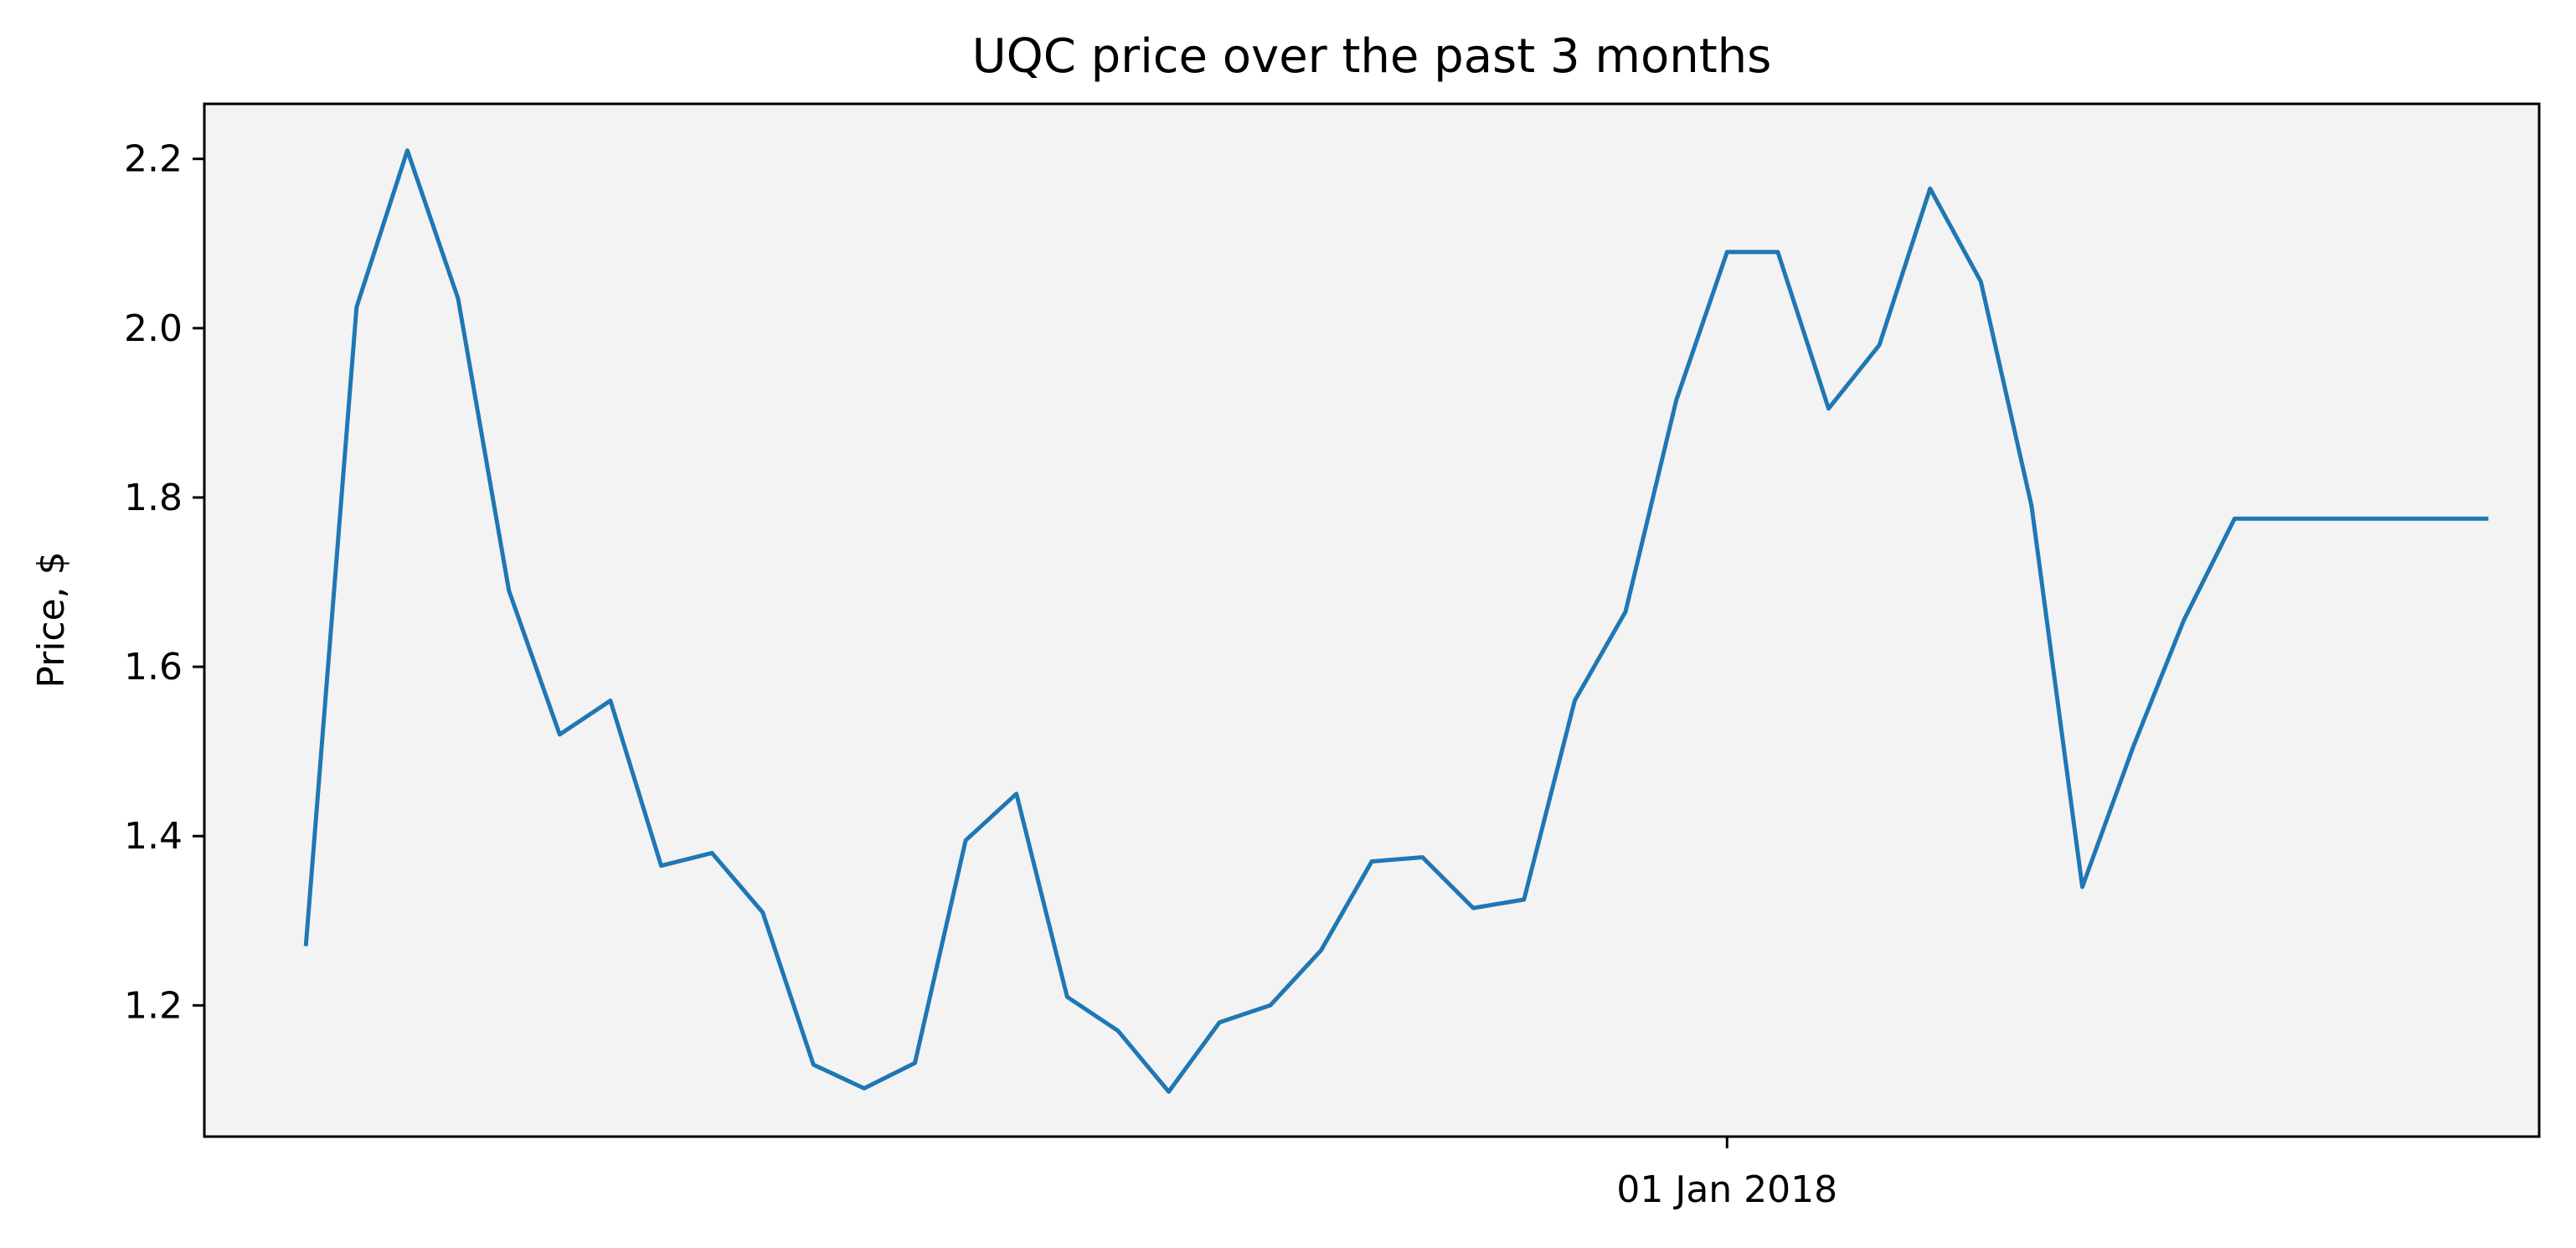 This screenshot has height=1248, width=2576. I want to click on y-tick-label: 1.8, so click(153, 498).